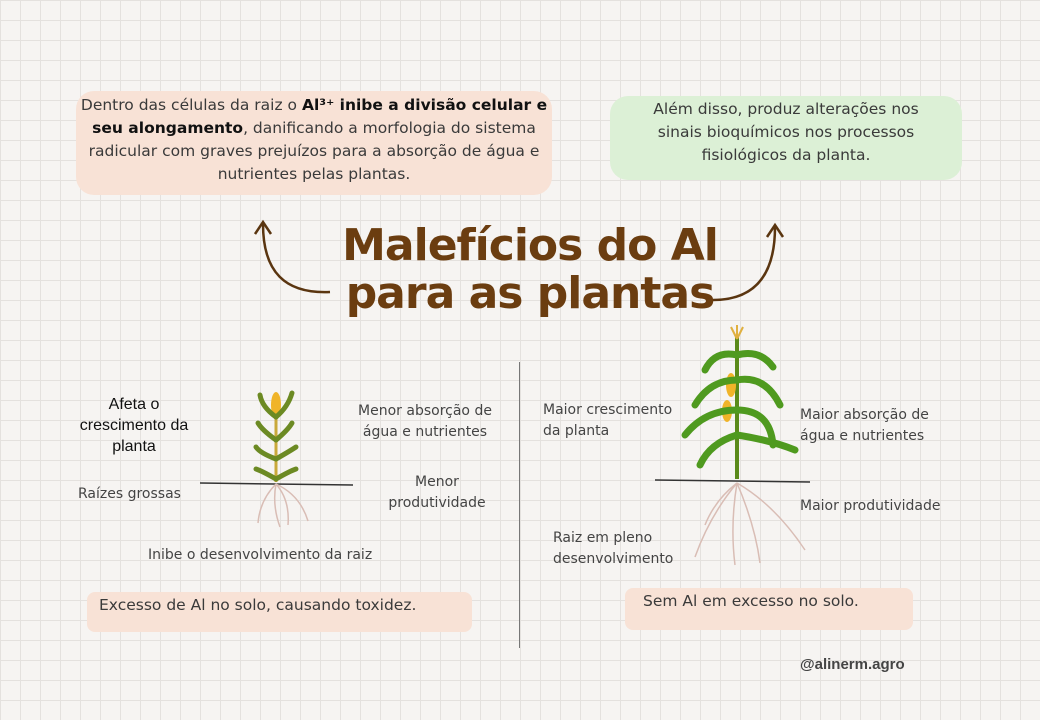 The height and width of the screenshot is (720, 1040). I want to click on divider, so click(519, 505).